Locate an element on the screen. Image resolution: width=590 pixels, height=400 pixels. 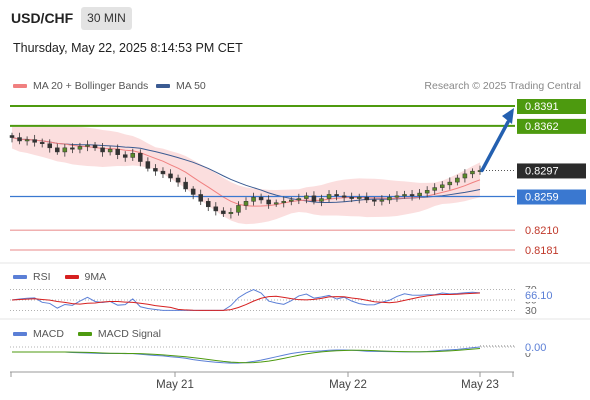
rsi-ma-legend-label: 9MA is located at coordinates (95, 277).